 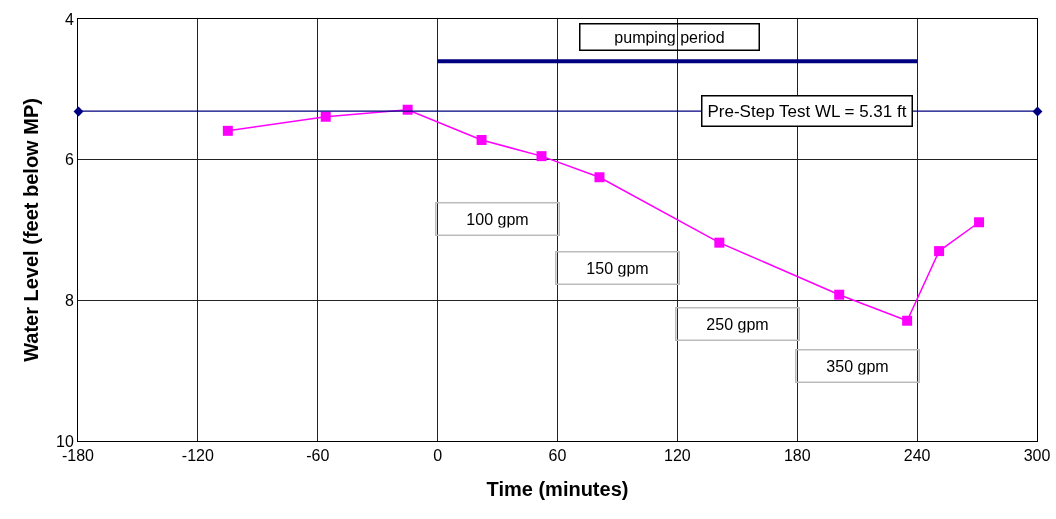 What do you see at coordinates (69, 160) in the screenshot?
I see `y-tick-label: 6` at bounding box center [69, 160].